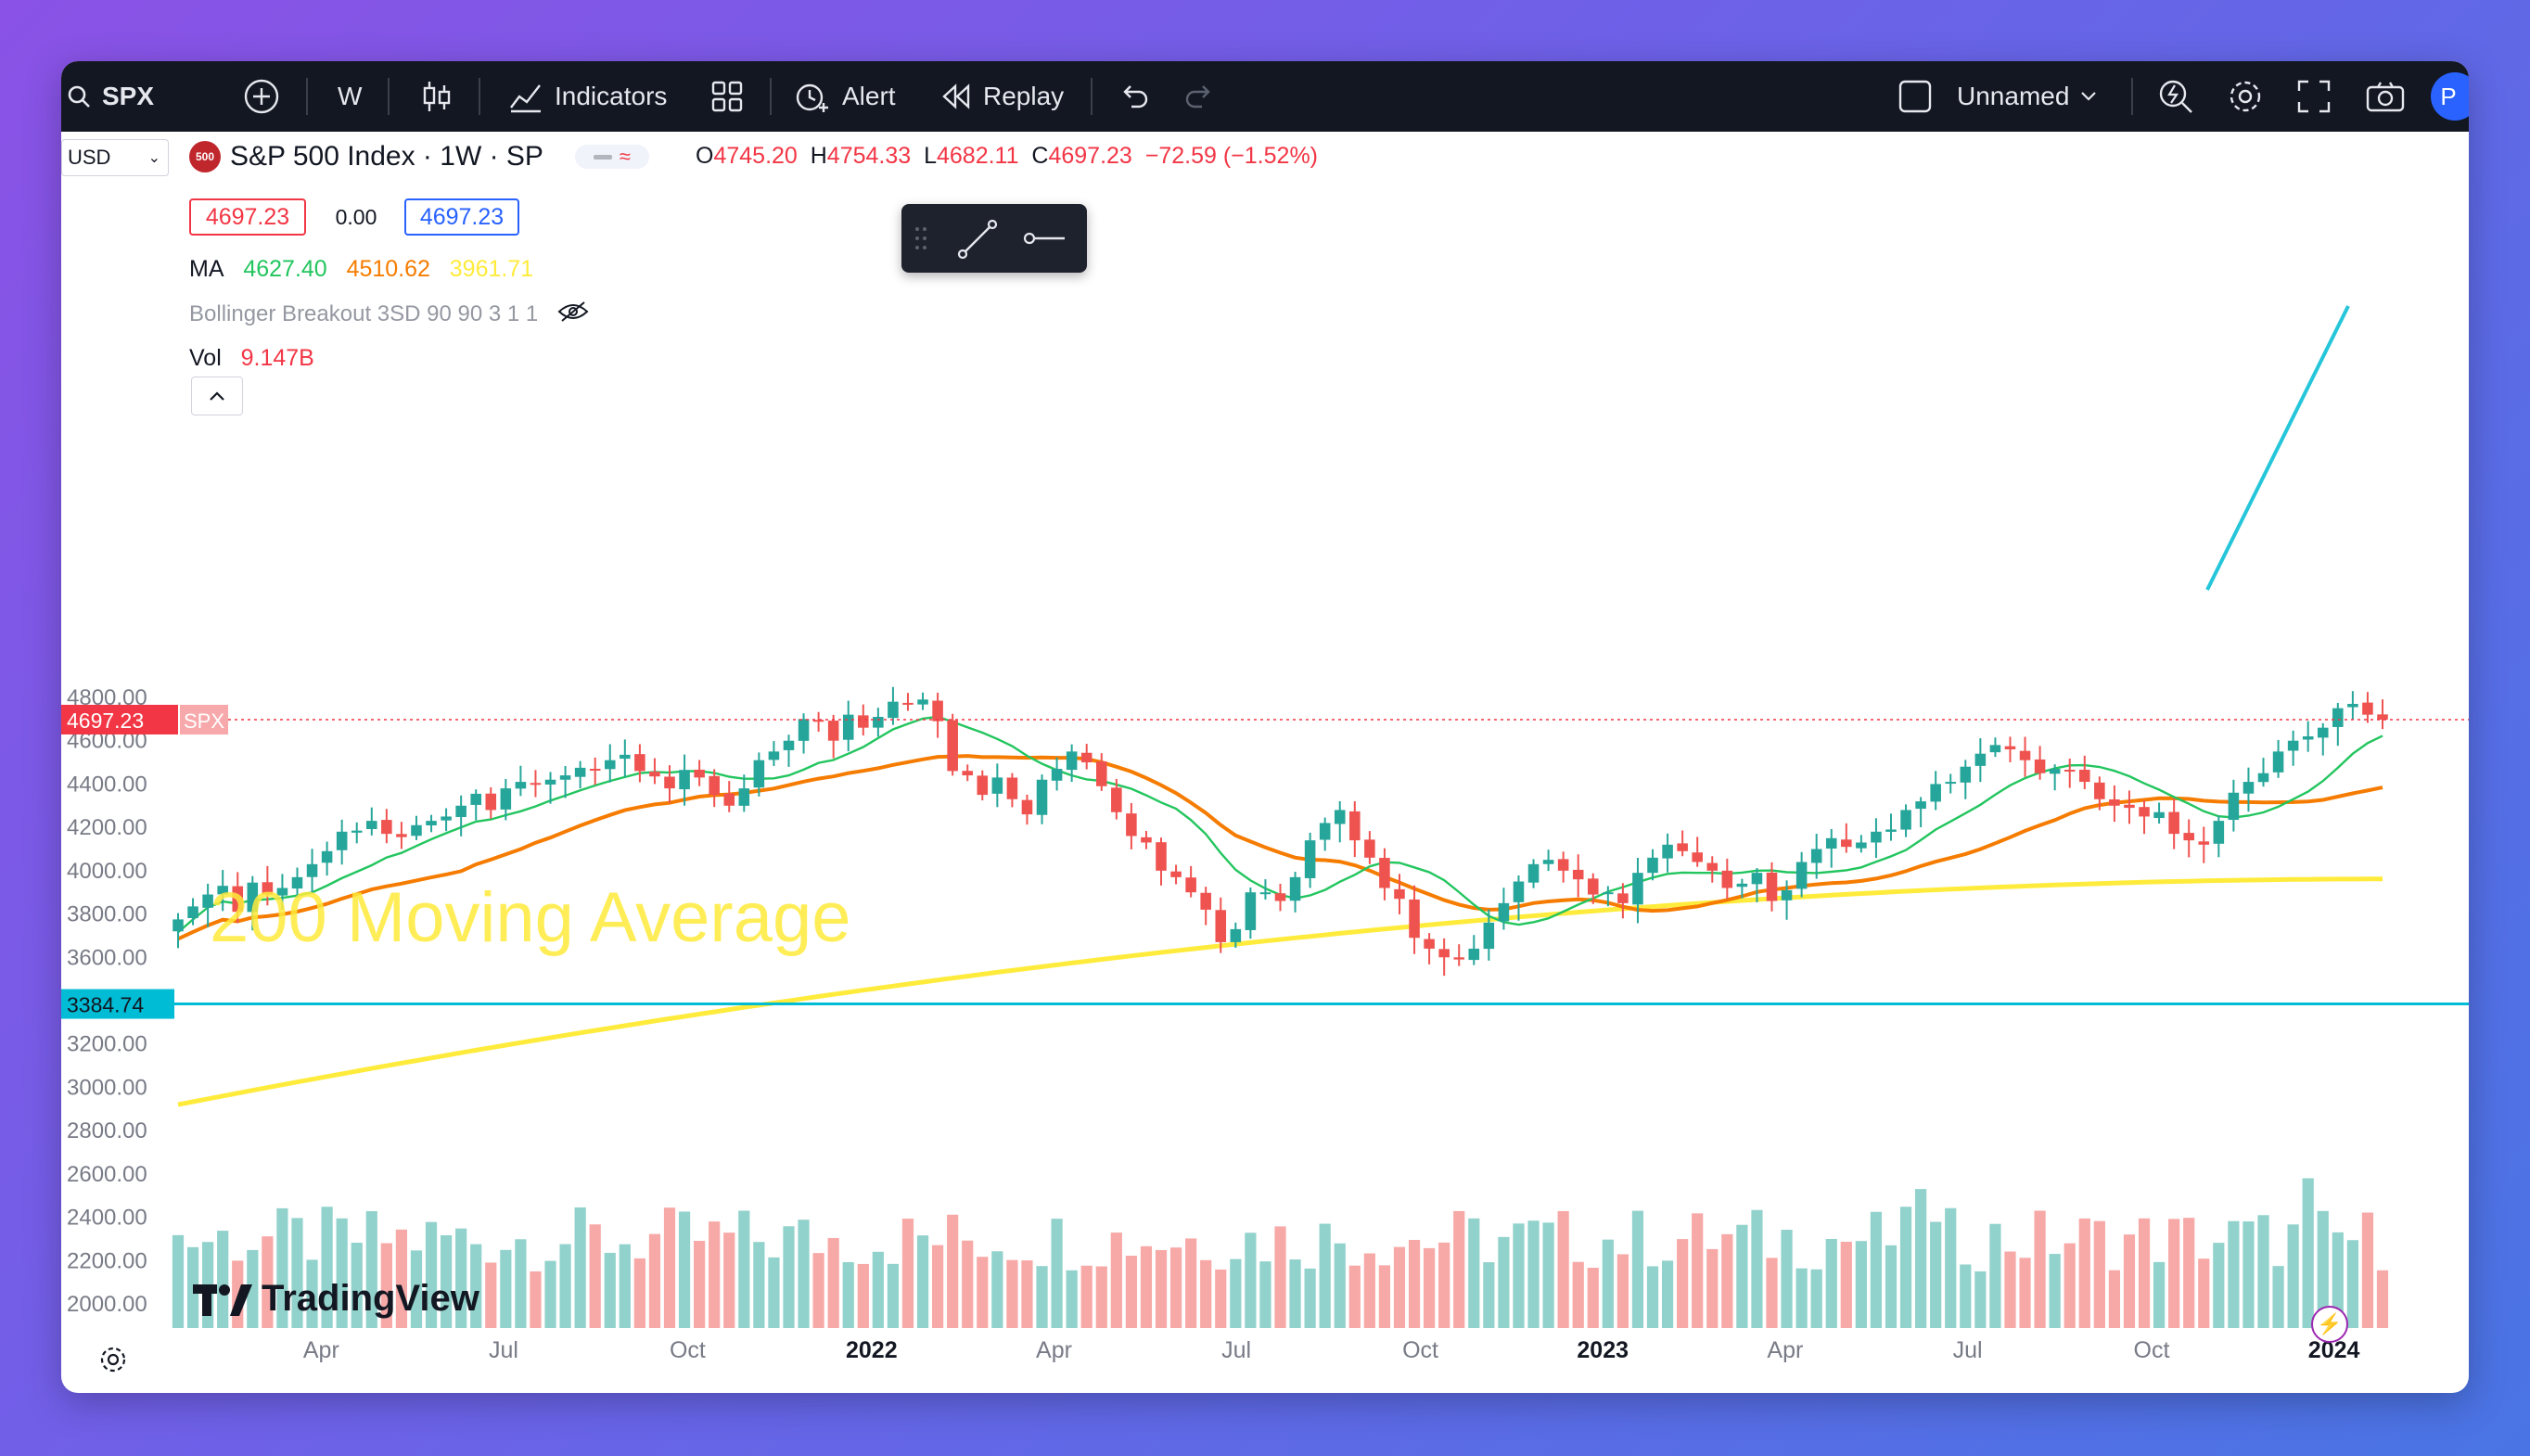 Image resolution: width=2530 pixels, height=1456 pixels. What do you see at coordinates (530, 917) in the screenshot?
I see `chart-annotation: 200 Moving Average` at bounding box center [530, 917].